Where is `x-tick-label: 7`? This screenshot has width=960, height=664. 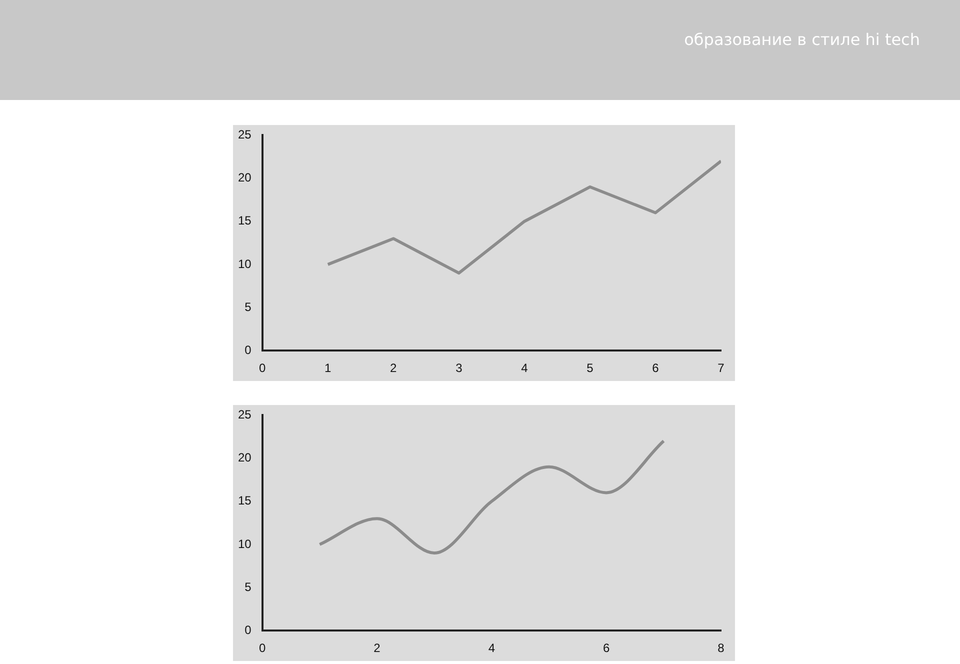
x-tick-label: 7 is located at coordinates (721, 368).